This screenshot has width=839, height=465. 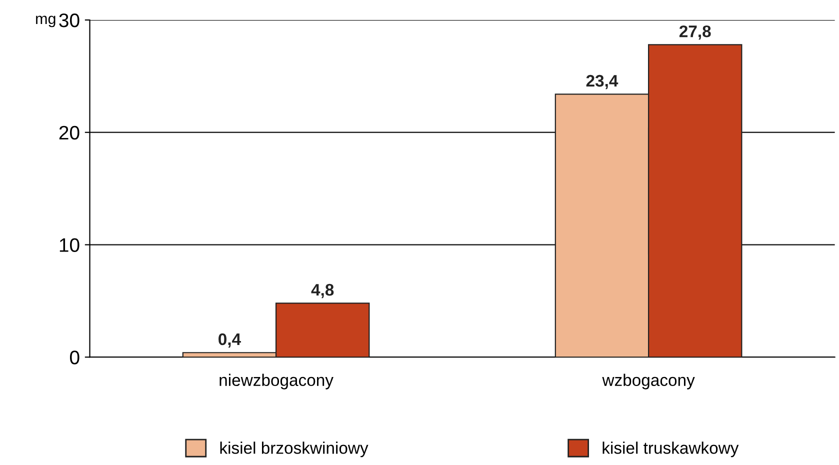 What do you see at coordinates (75, 357) in the screenshot?
I see `y-tick-label: 0` at bounding box center [75, 357].